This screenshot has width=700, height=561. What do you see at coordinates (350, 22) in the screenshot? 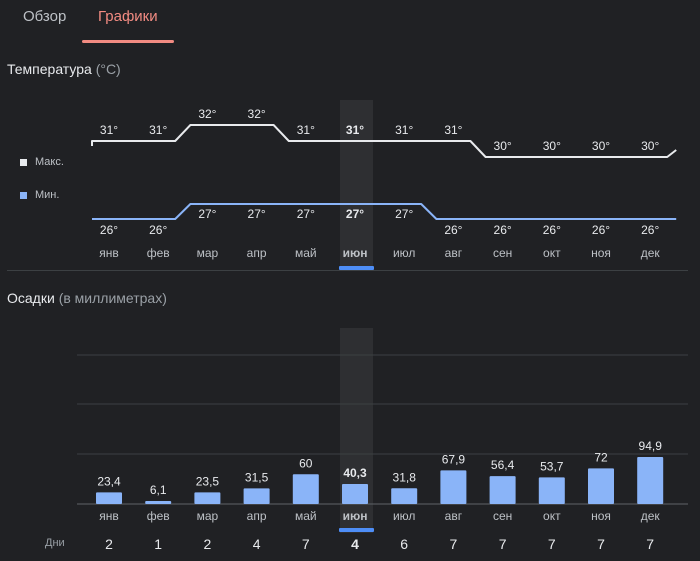
I see `tab-bar: Обзор Графики` at bounding box center [350, 22].